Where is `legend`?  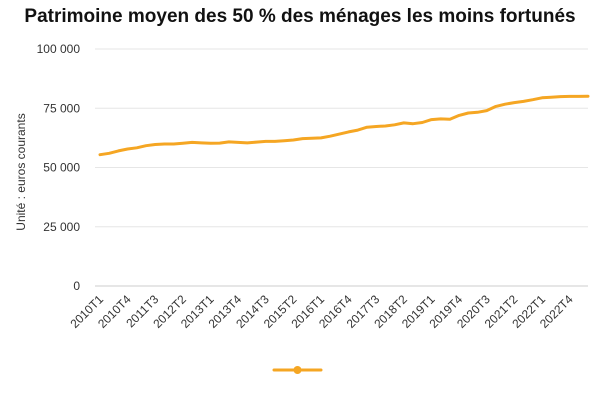 legend is located at coordinates (297, 370).